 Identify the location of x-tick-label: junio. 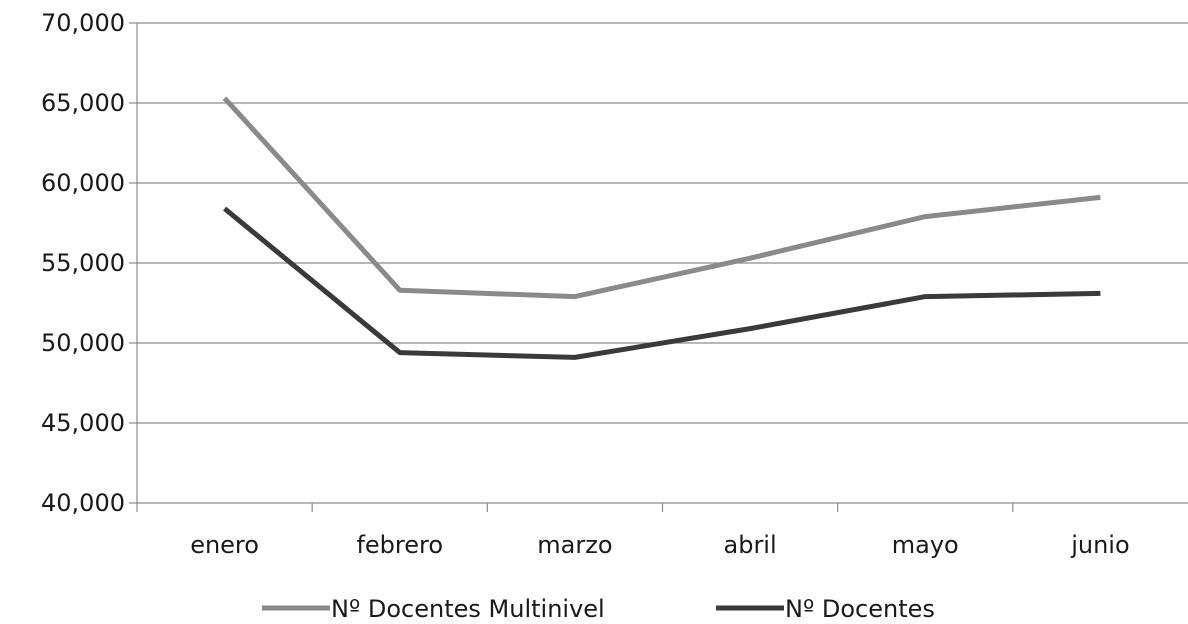
(1099, 545).